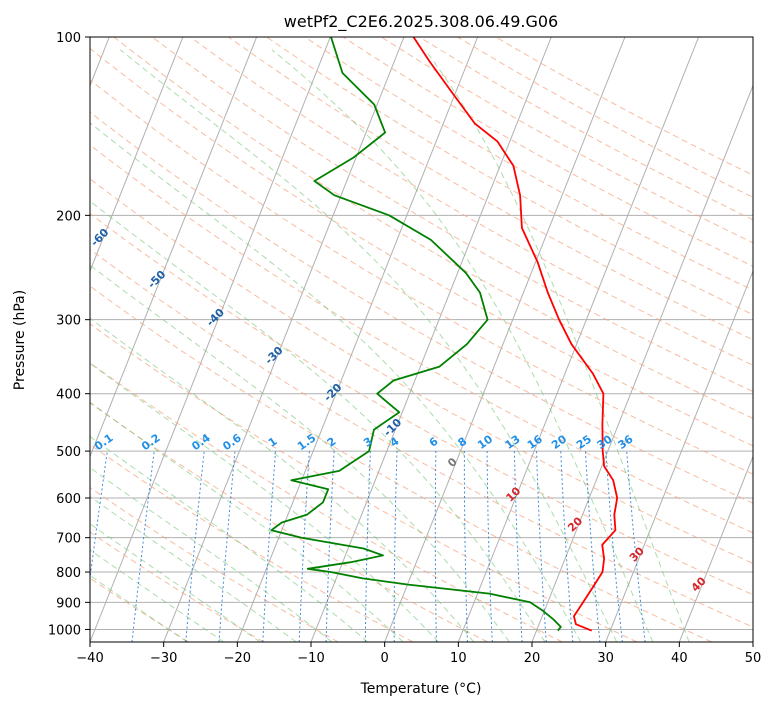 This screenshot has width=775, height=712. What do you see at coordinates (421, 689) in the screenshot?
I see `x-axis-label: Temperature (°C)` at bounding box center [421, 689].